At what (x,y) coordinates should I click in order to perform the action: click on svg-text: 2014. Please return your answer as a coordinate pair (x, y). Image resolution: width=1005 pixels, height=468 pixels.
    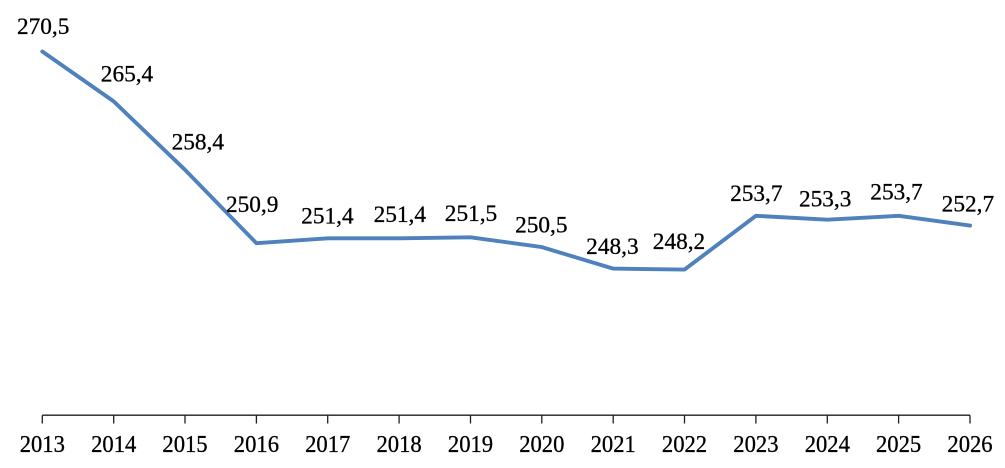
    Looking at the image, I should click on (113, 444).